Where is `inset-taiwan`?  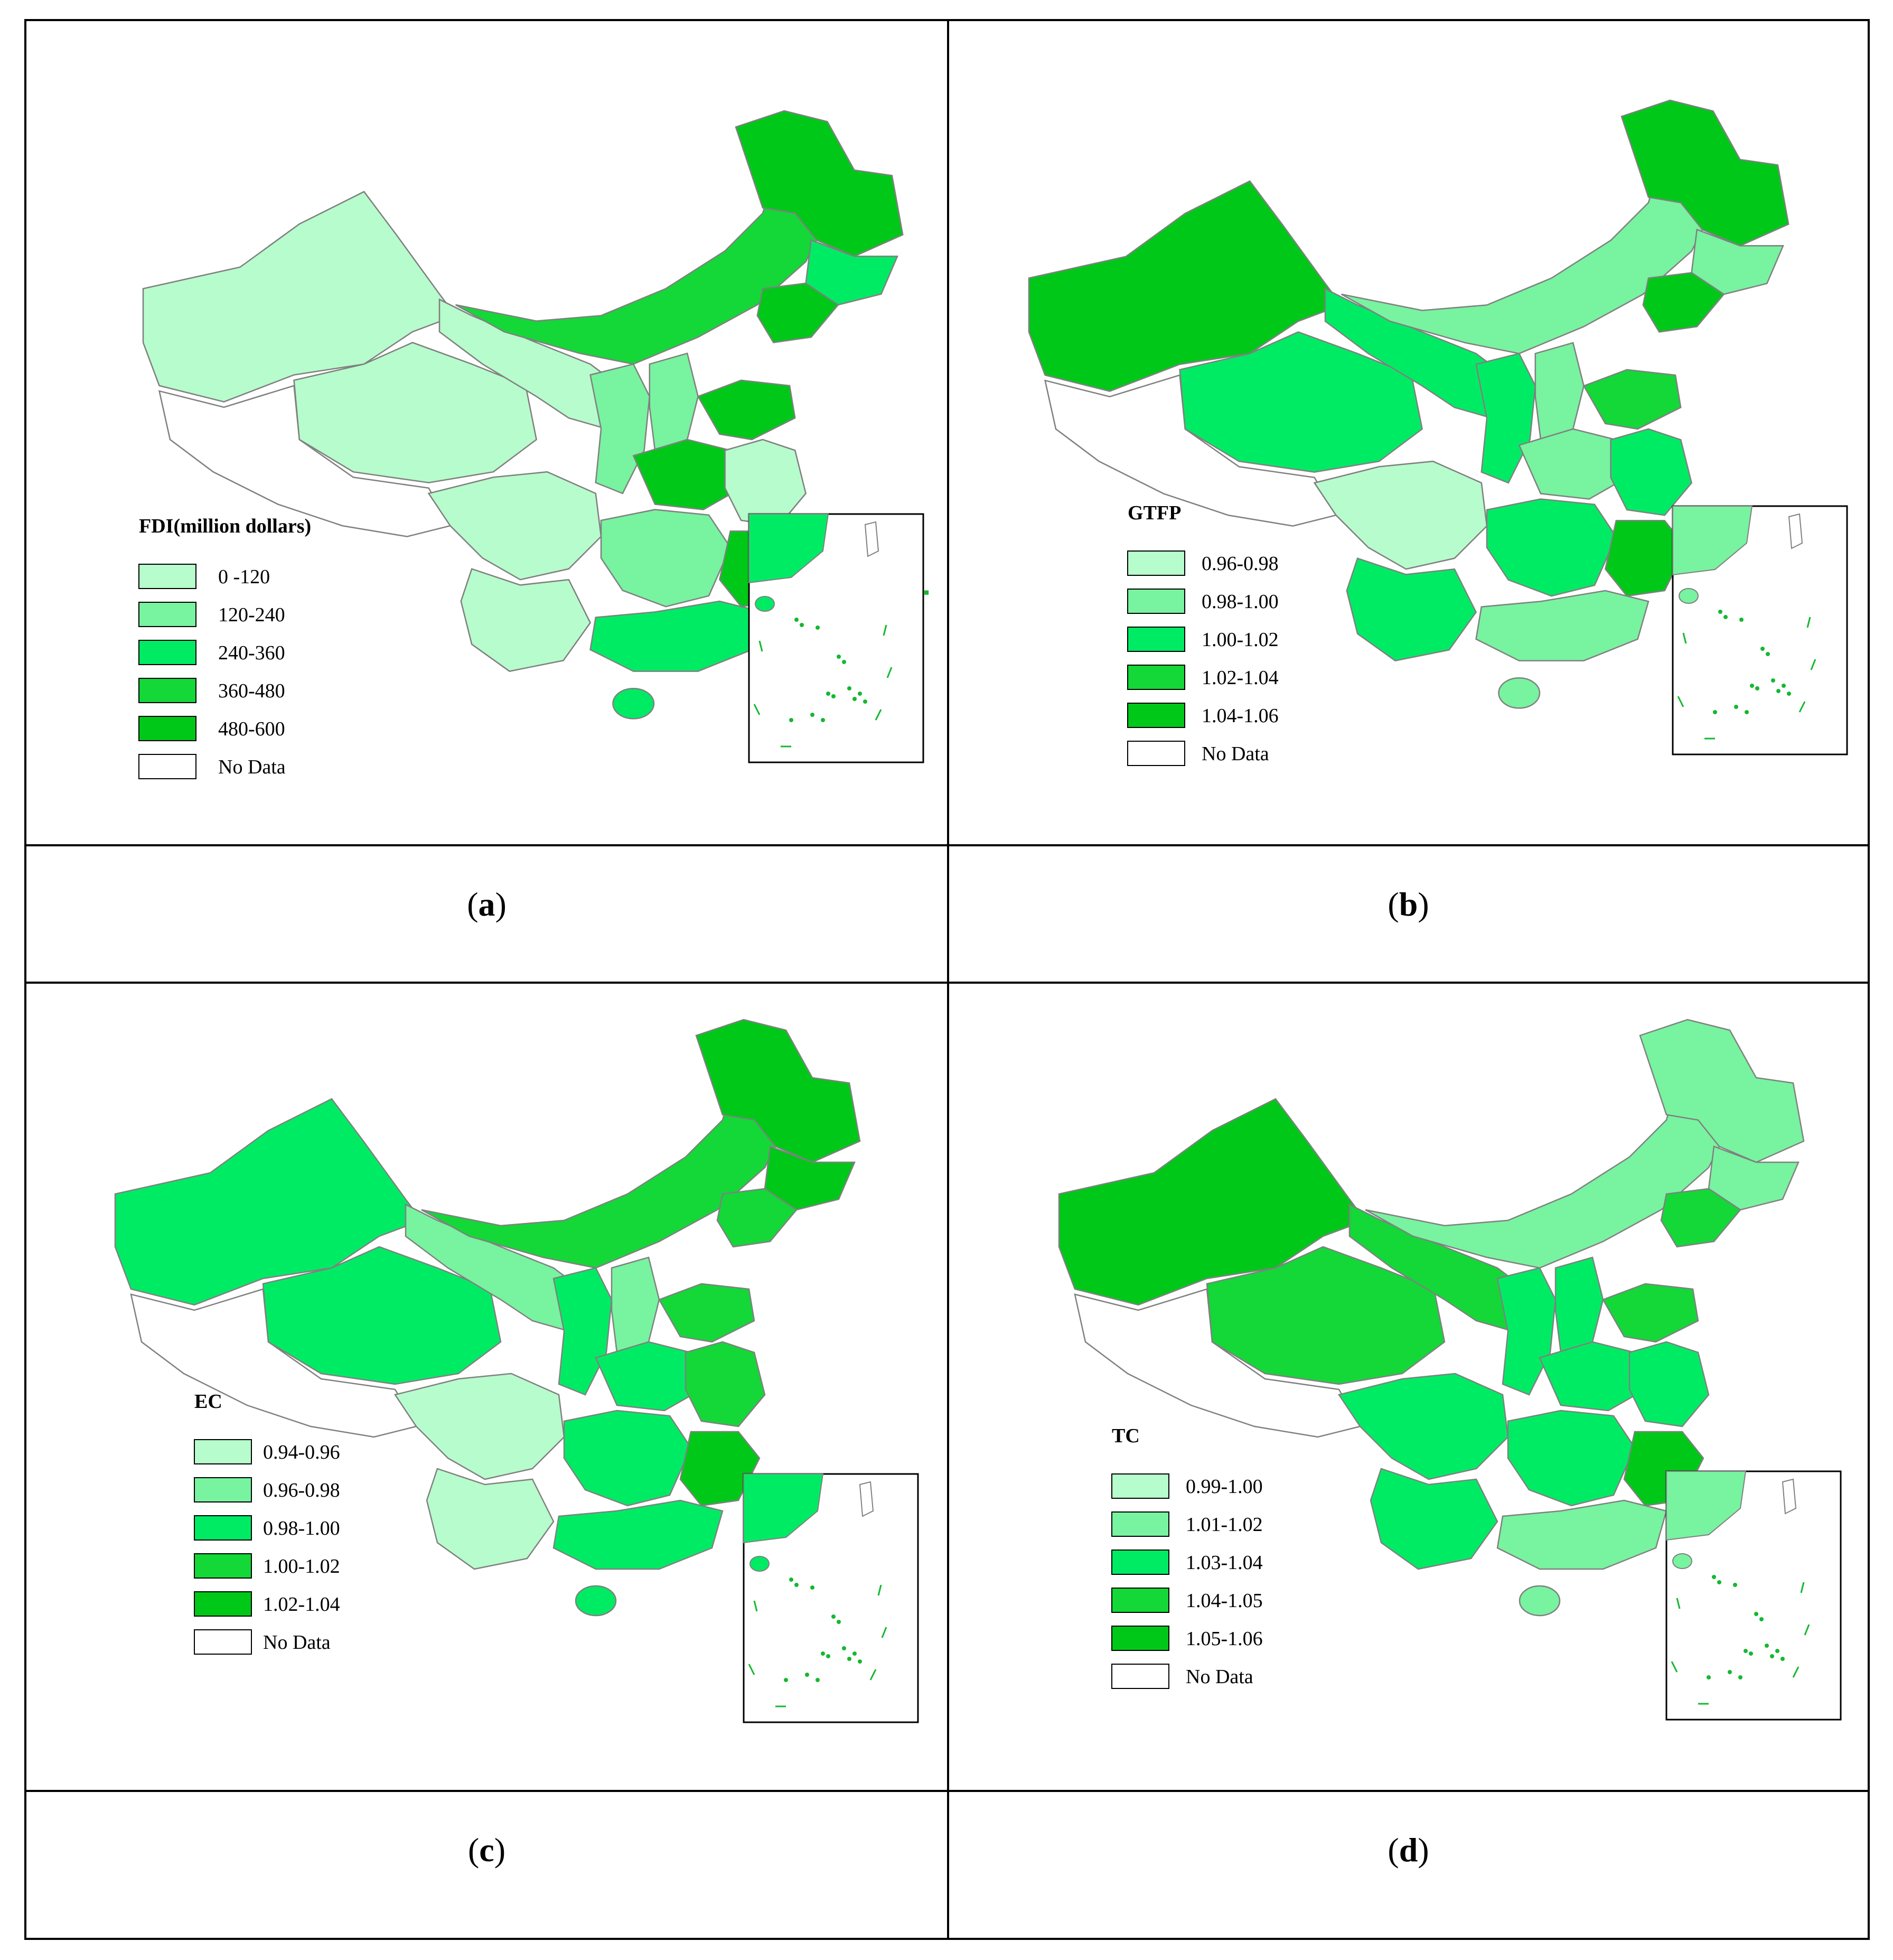
inset-taiwan is located at coordinates (1796, 531).